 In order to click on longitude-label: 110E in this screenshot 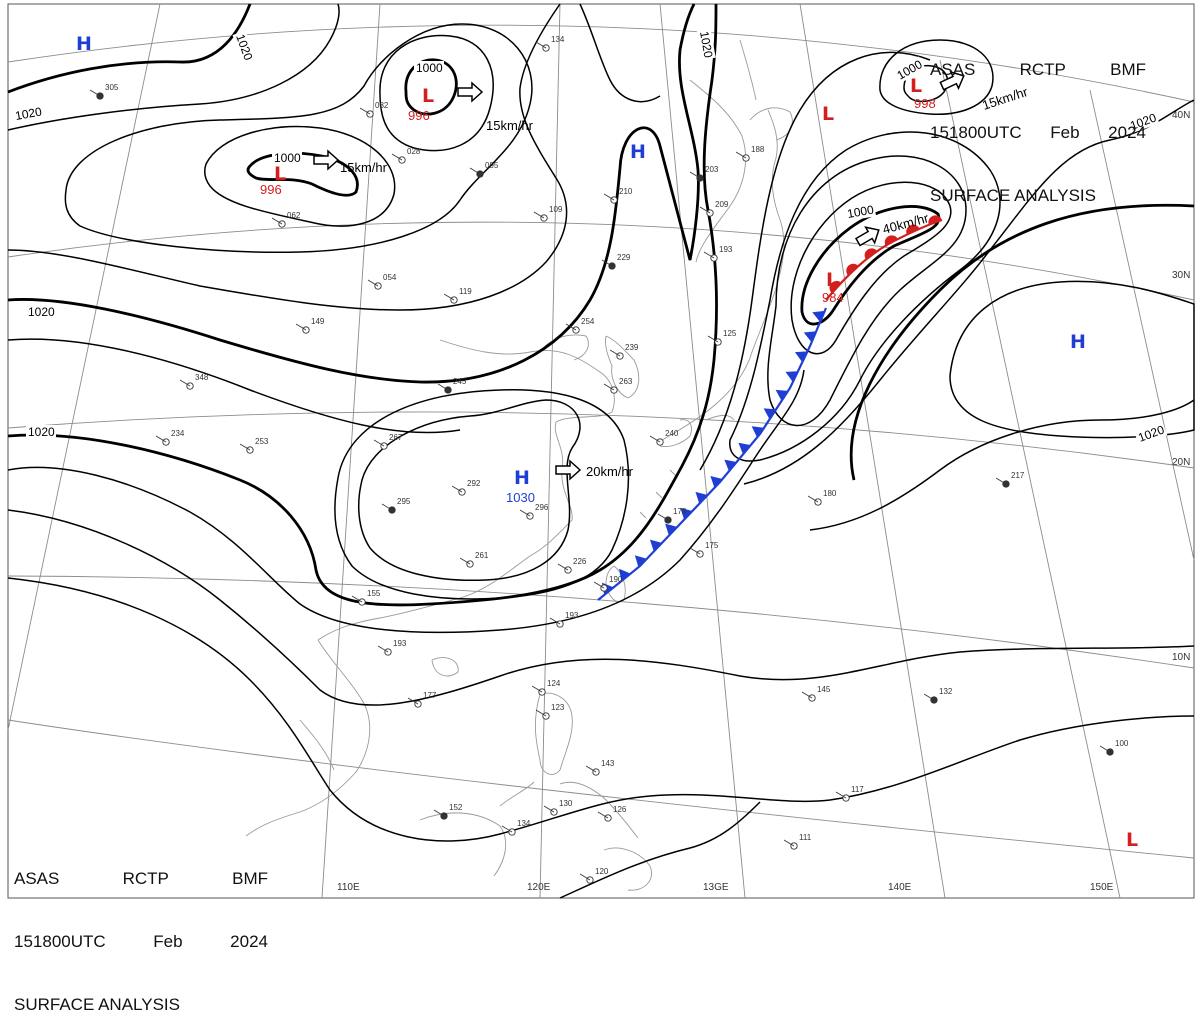, I will do `click(348, 887)`.